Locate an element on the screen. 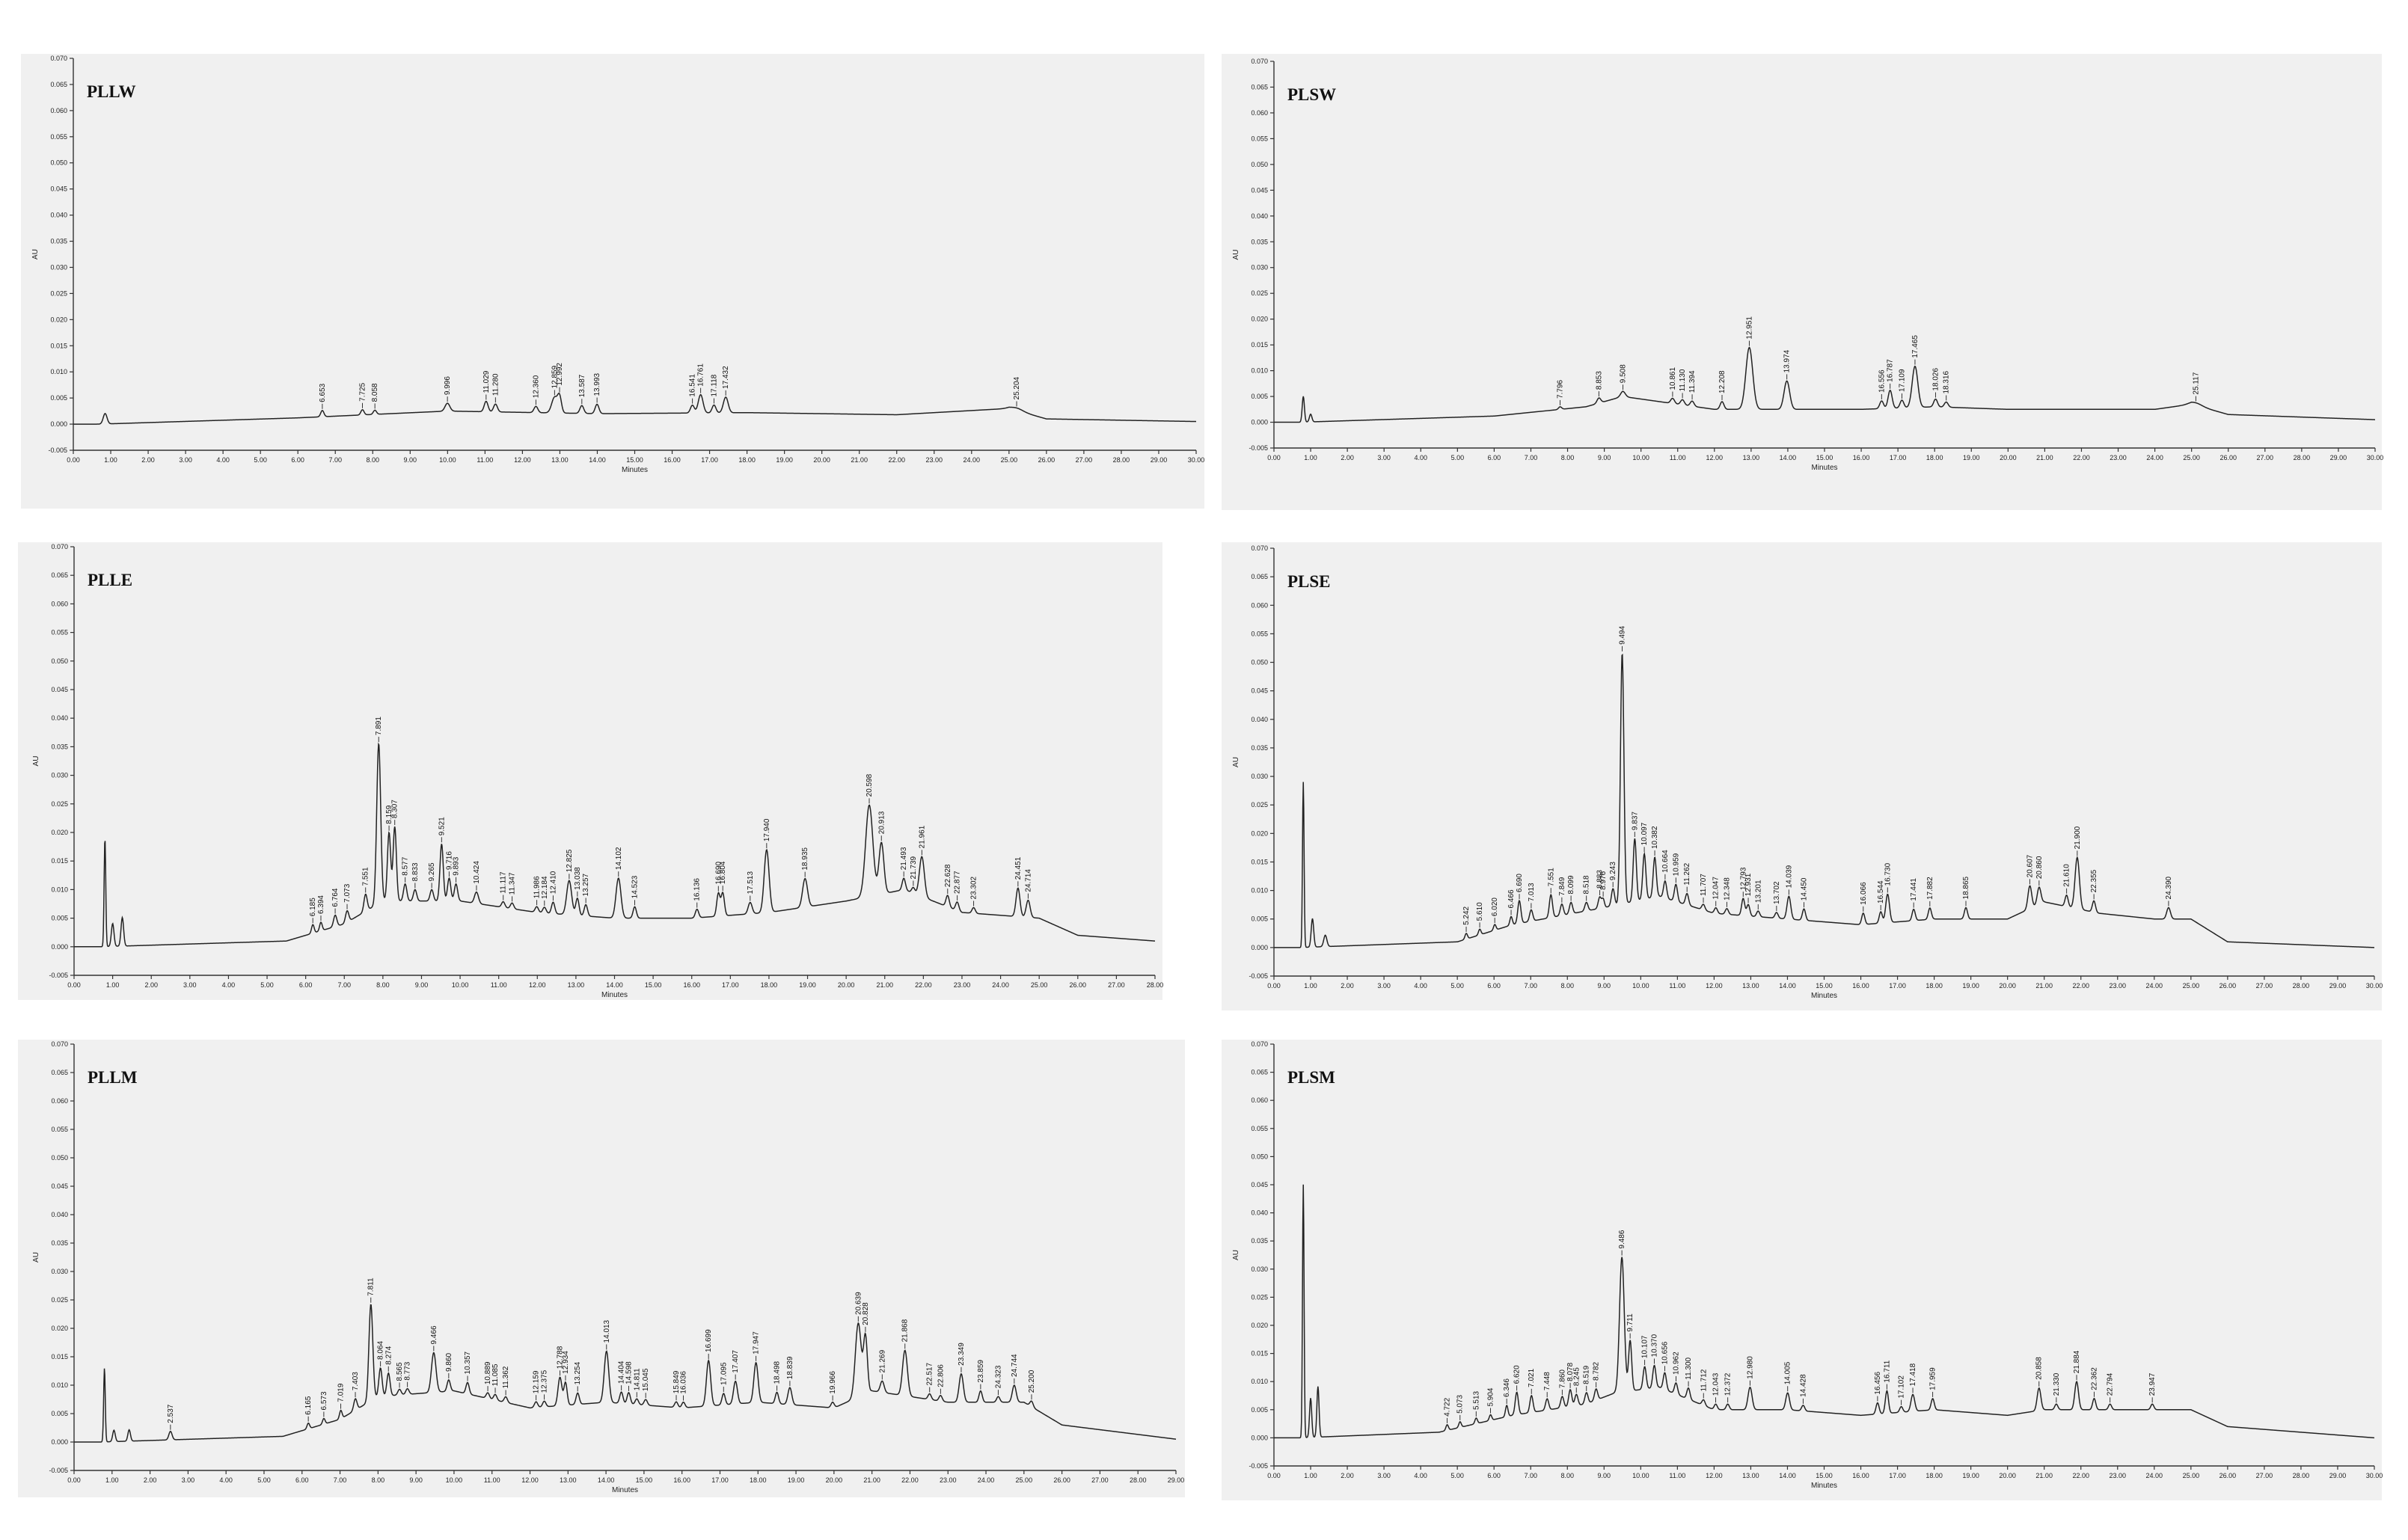 The height and width of the screenshot is (1540, 2408). peak-label: 16.787 is located at coordinates (1891, 370).